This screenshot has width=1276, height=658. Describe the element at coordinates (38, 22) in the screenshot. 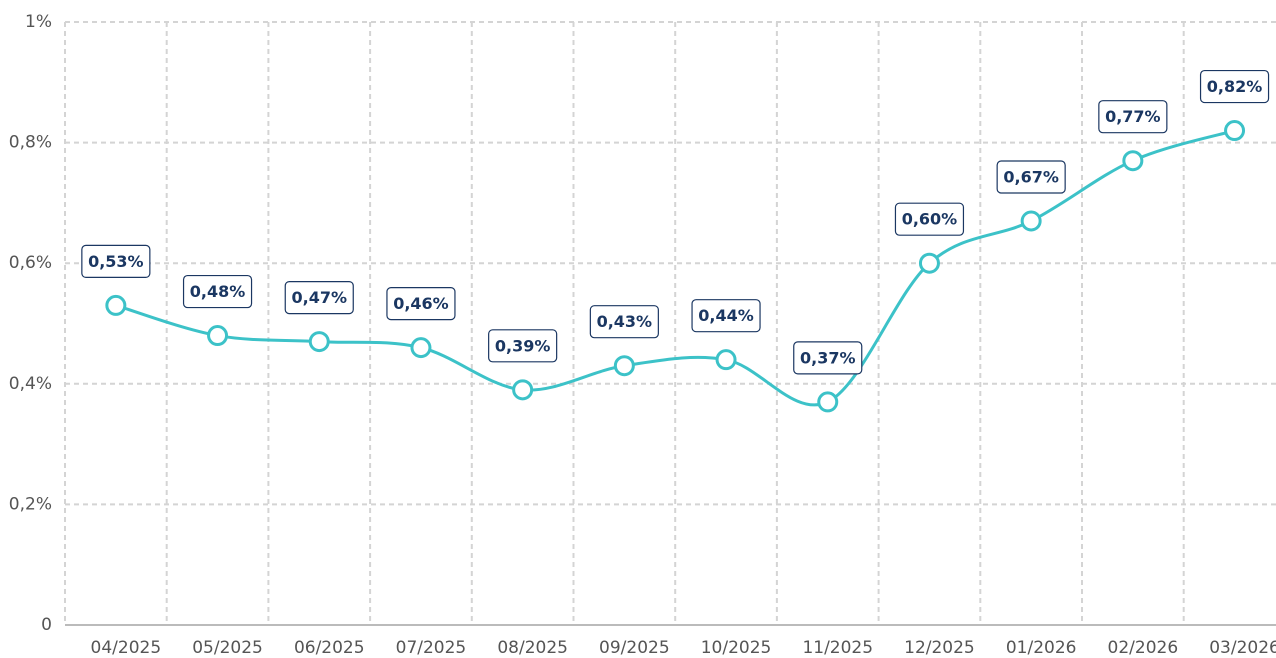

I see `y-tick-label: 1%` at that location.